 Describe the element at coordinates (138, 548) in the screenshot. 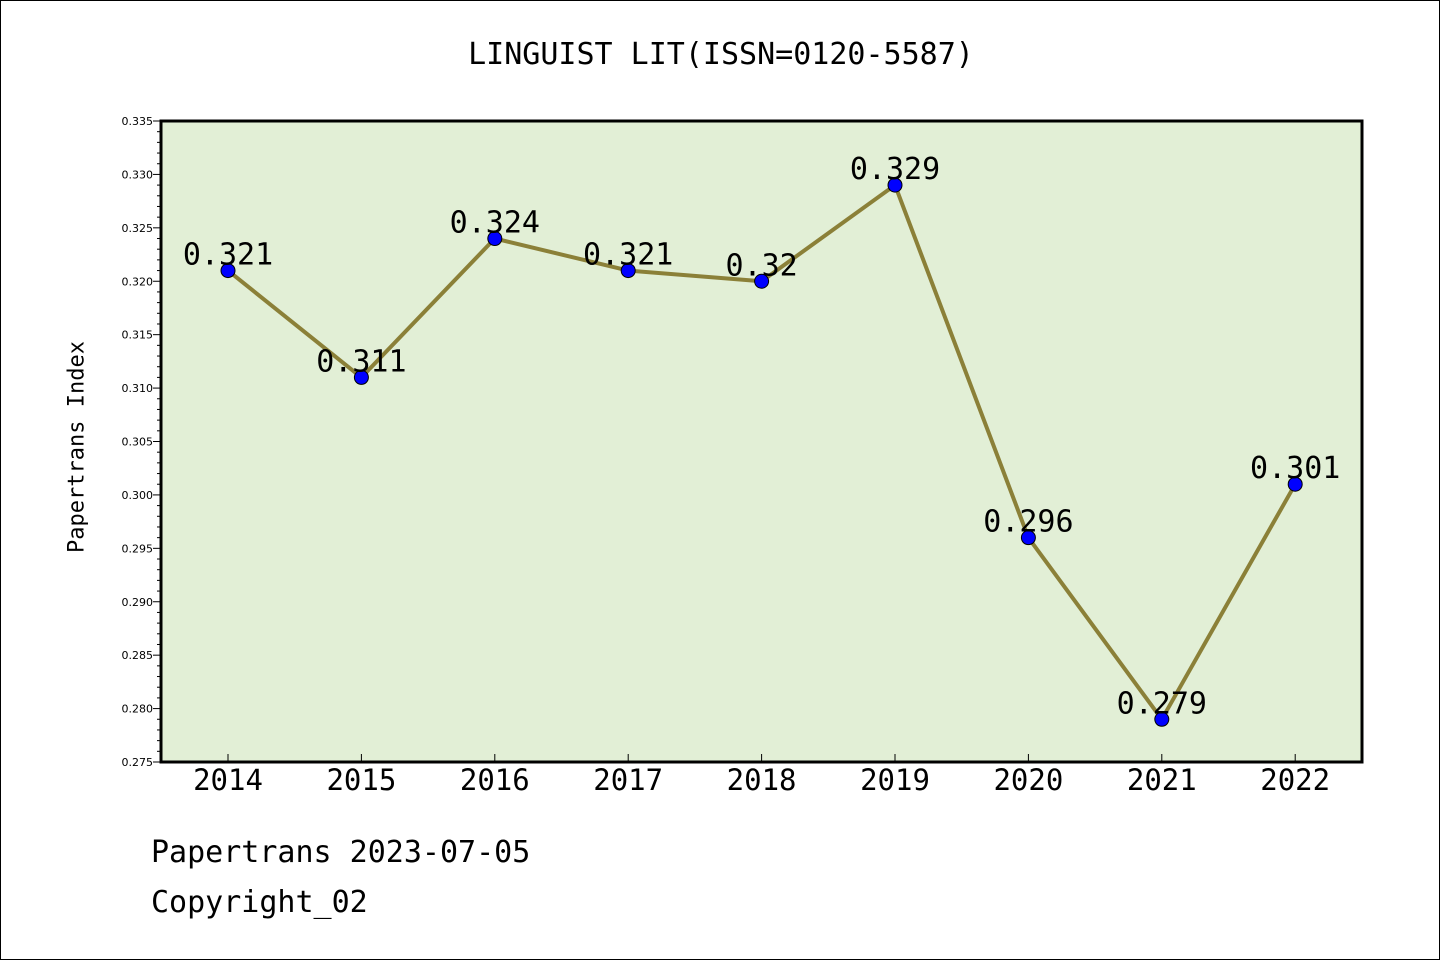

I see `y-tick-label: 0.295` at that location.